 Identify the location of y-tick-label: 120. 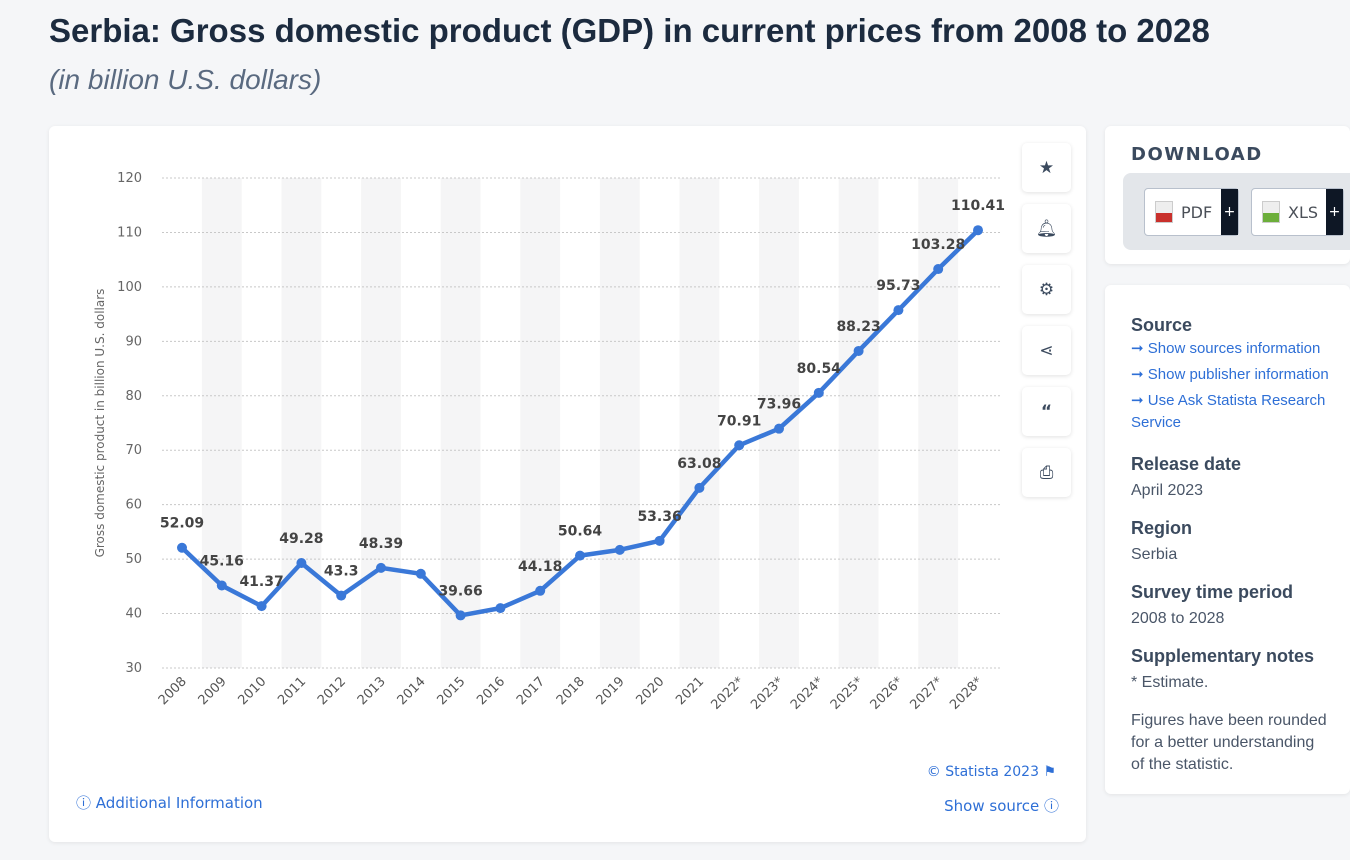
(129, 178).